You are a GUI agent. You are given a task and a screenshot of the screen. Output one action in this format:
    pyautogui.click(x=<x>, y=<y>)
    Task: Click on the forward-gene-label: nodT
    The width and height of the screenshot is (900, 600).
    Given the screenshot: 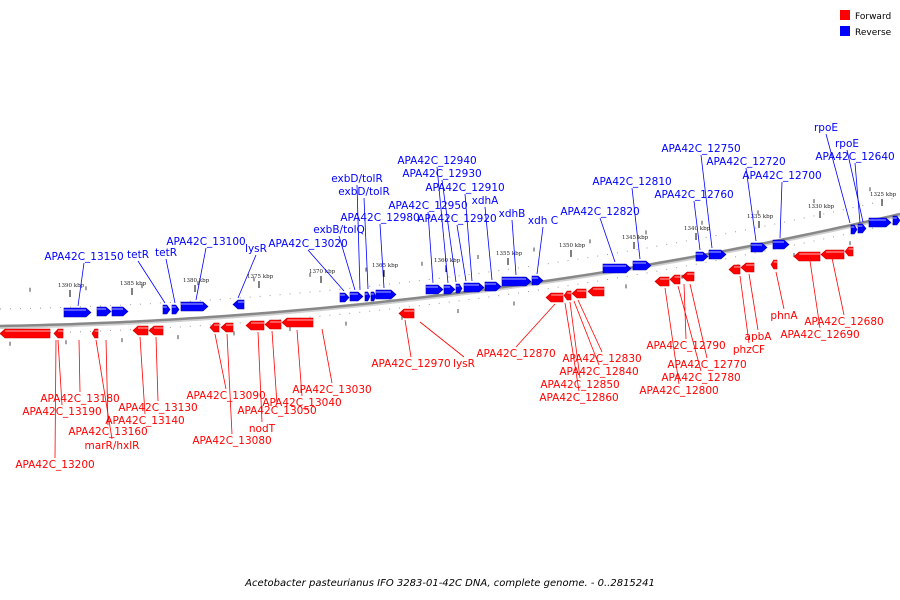 What is the action you would take?
    pyautogui.click(x=262, y=429)
    